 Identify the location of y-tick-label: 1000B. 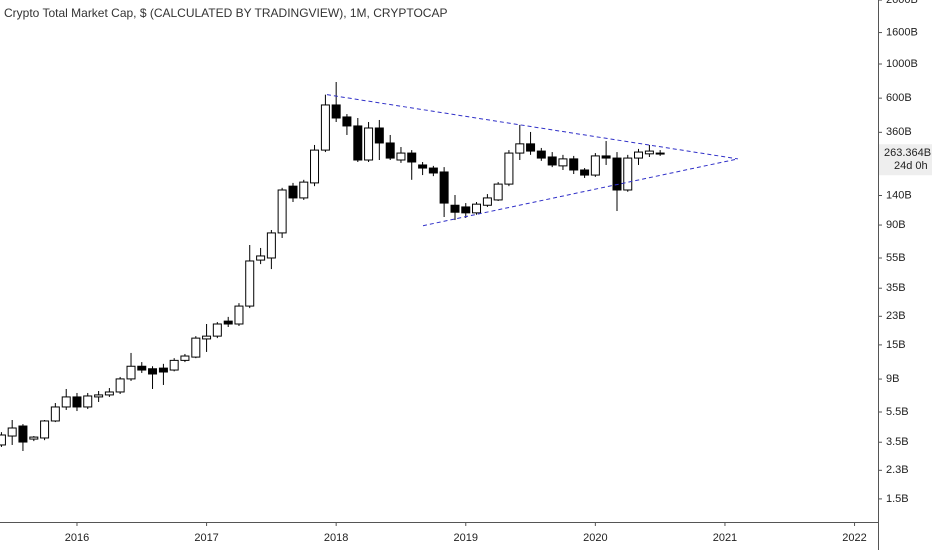
(902, 64).